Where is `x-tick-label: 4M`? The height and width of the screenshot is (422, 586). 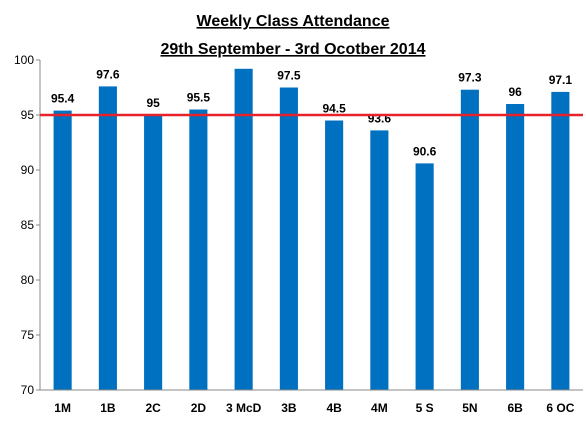 x-tick-label: 4M is located at coordinates (379, 408).